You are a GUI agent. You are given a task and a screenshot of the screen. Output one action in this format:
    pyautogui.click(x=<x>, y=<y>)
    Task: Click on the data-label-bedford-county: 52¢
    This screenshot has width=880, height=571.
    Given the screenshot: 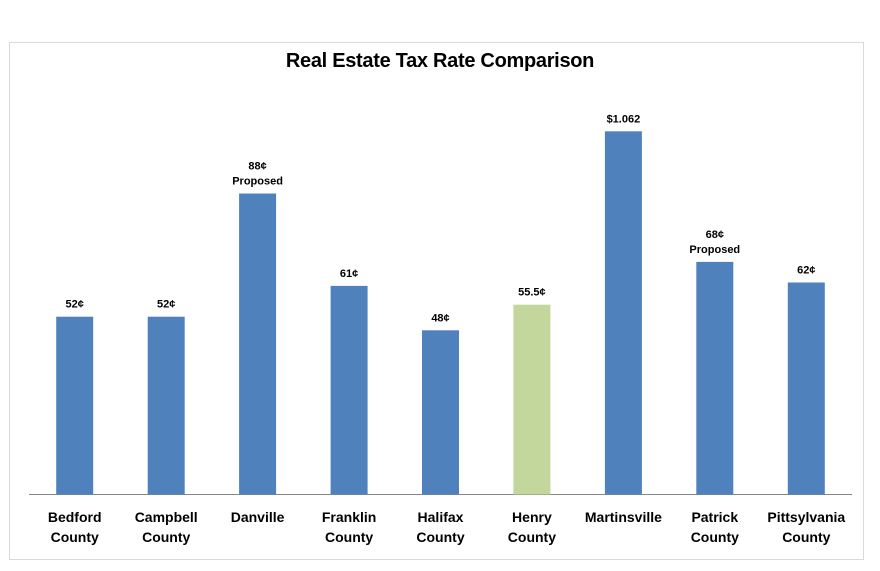 What is the action you would take?
    pyautogui.click(x=75, y=305)
    